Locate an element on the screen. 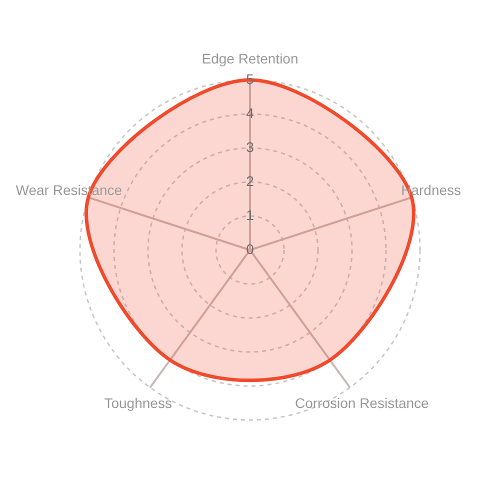 The image size is (500, 500). y-tick-label: 5 is located at coordinates (250, 79).